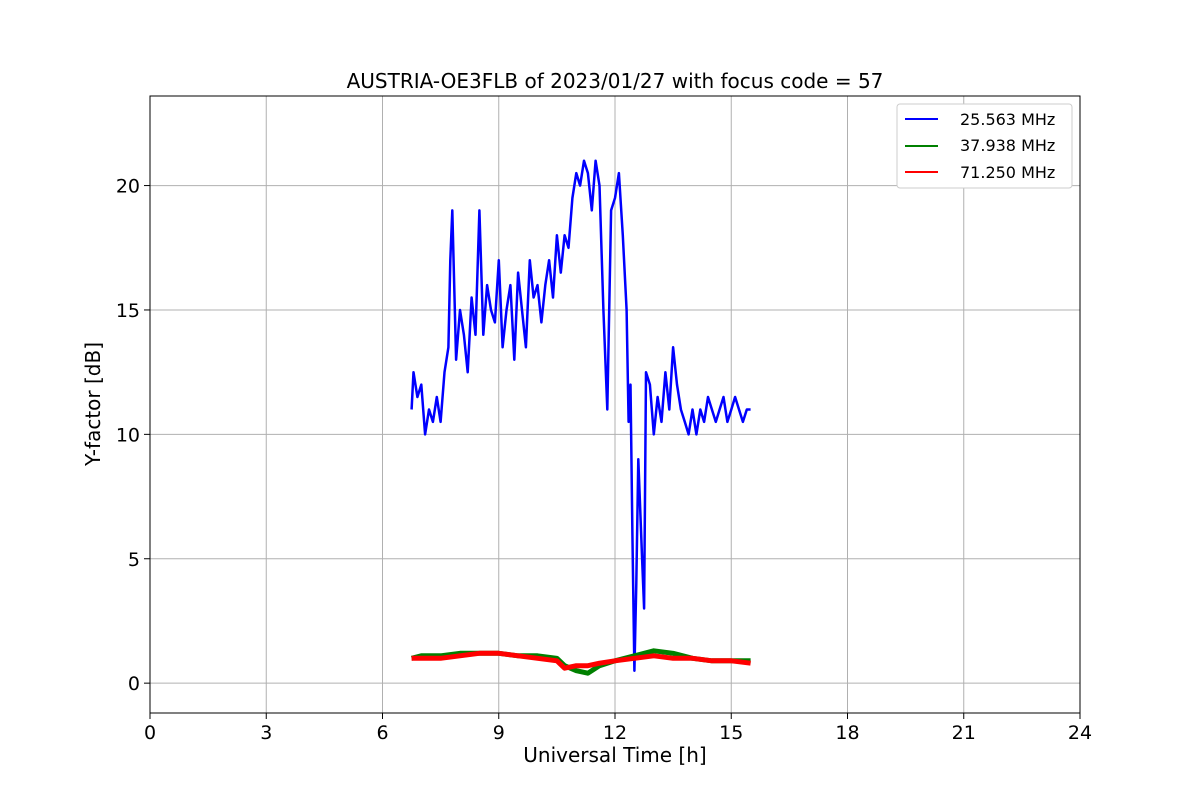 Image resolution: width=1200 pixels, height=800 pixels. I want to click on x-tick-label: 21, so click(964, 733).